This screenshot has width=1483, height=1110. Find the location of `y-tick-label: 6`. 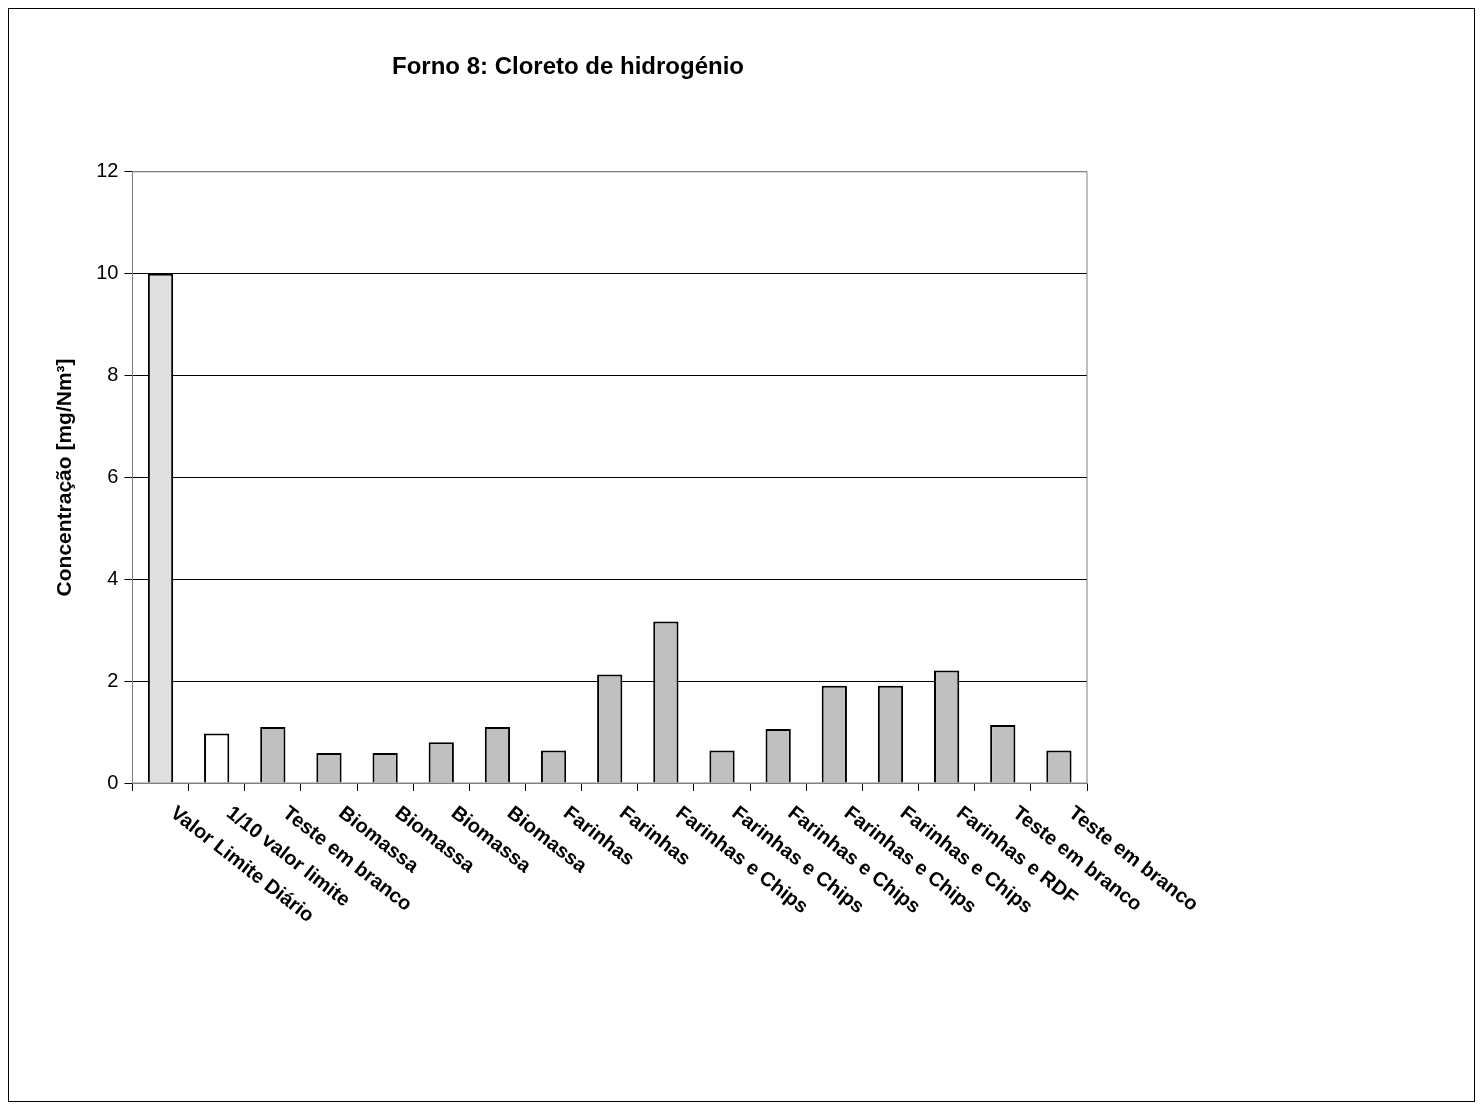

y-tick-label: 6 is located at coordinates (113, 475).